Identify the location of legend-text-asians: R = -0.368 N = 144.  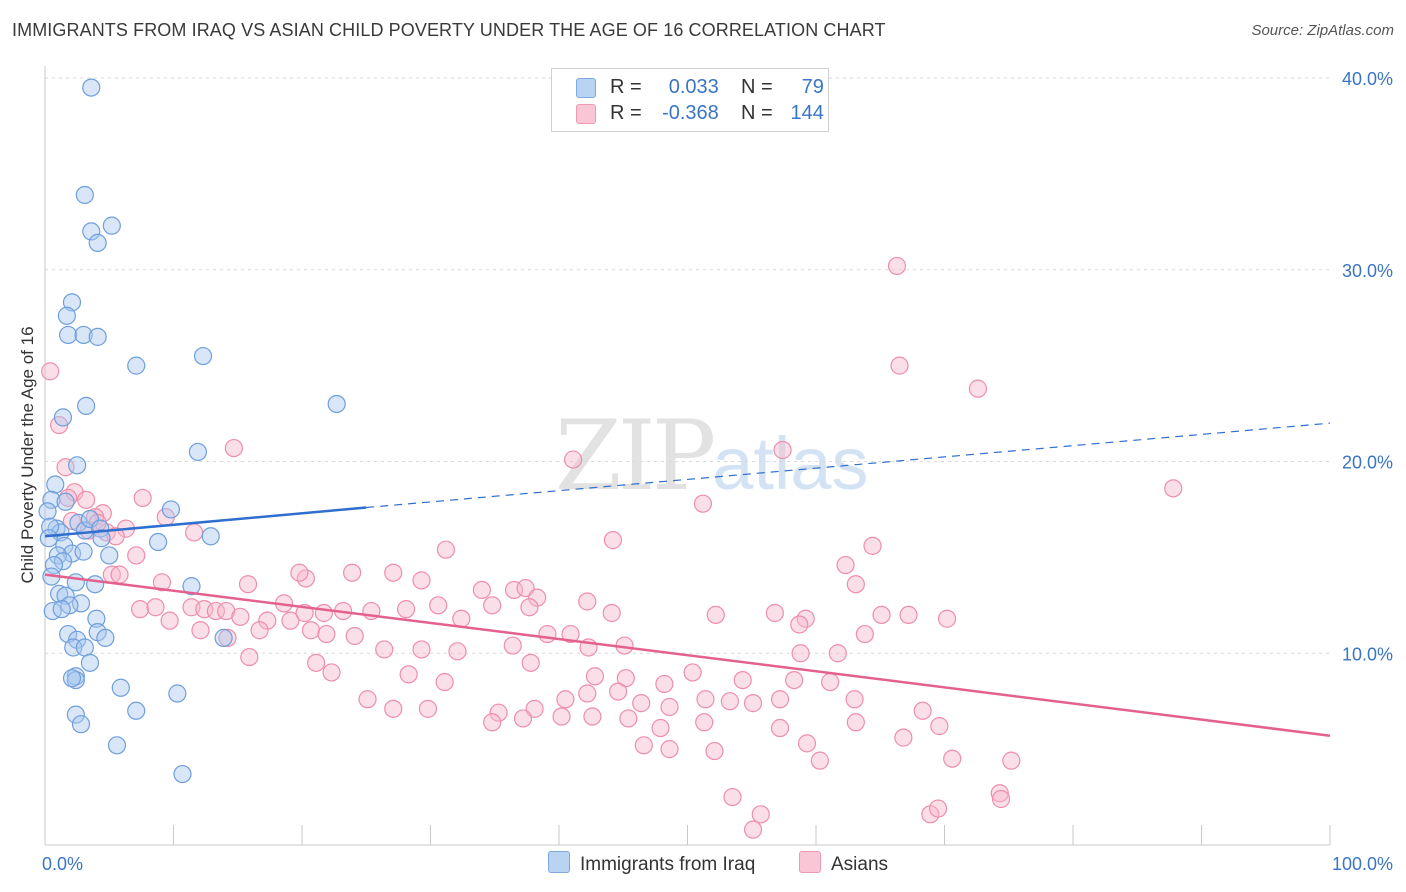
(717, 113).